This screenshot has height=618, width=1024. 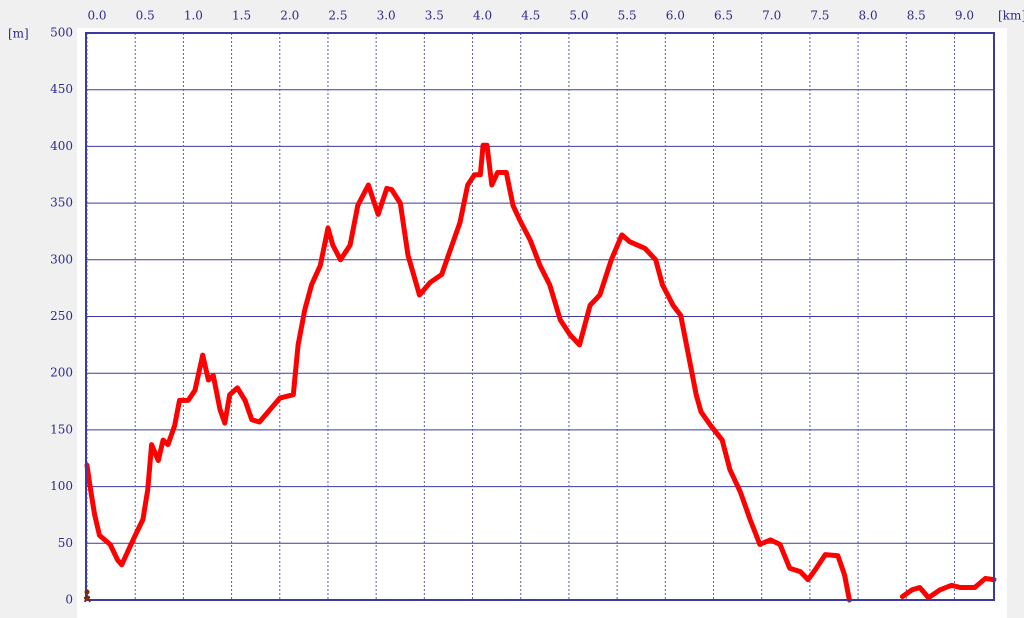 I want to click on y-unit: [m], so click(x=18, y=34).